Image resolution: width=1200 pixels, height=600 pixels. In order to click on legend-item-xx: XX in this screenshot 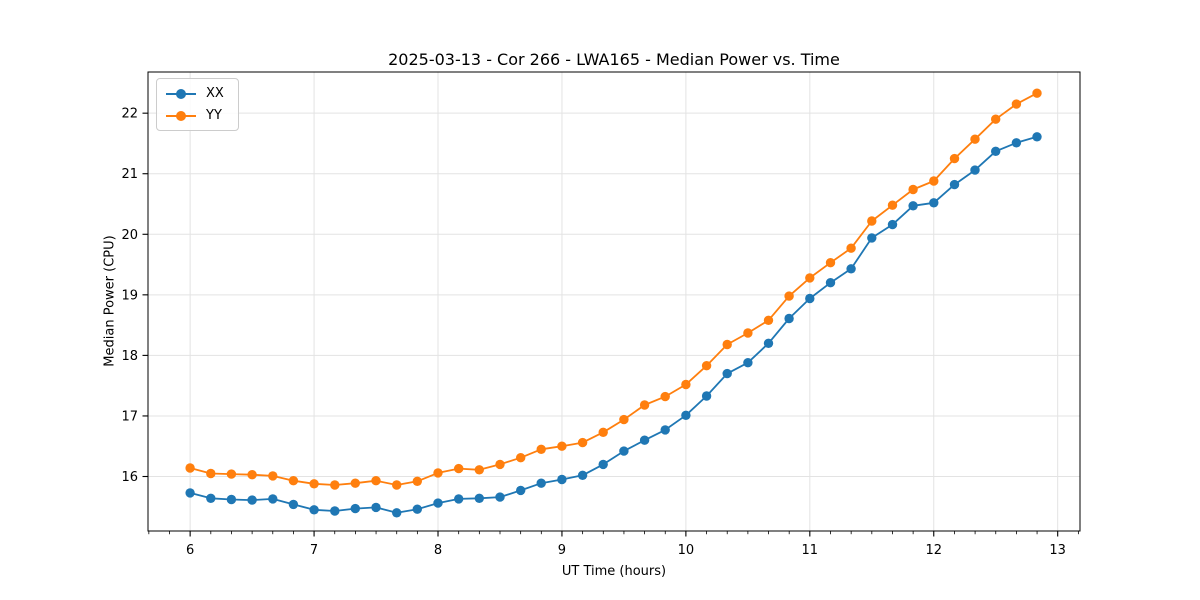, I will do `click(195, 93)`.